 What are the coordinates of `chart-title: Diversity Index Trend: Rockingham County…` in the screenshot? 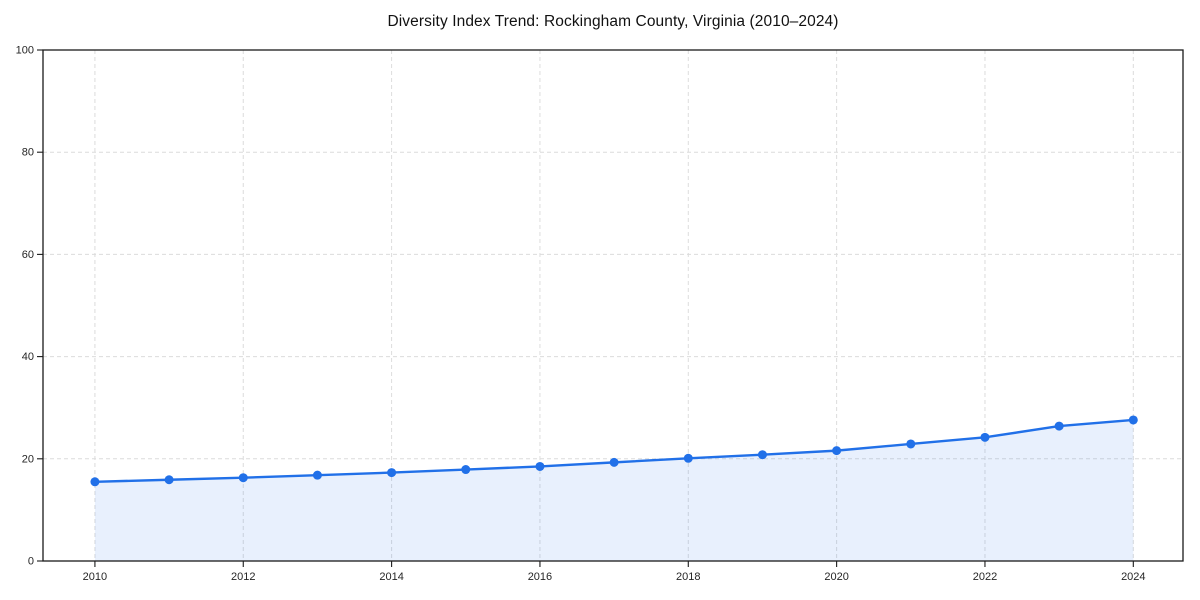 It's located at (613, 21).